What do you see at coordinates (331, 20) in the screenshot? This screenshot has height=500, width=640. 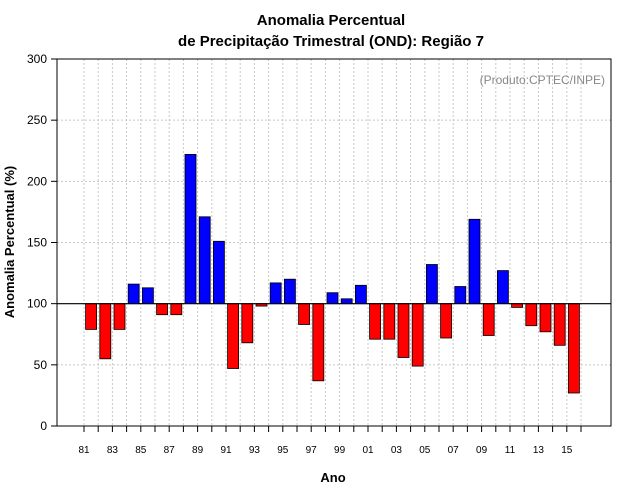 I see `chart-title-line1: Anomalia Percentual` at bounding box center [331, 20].